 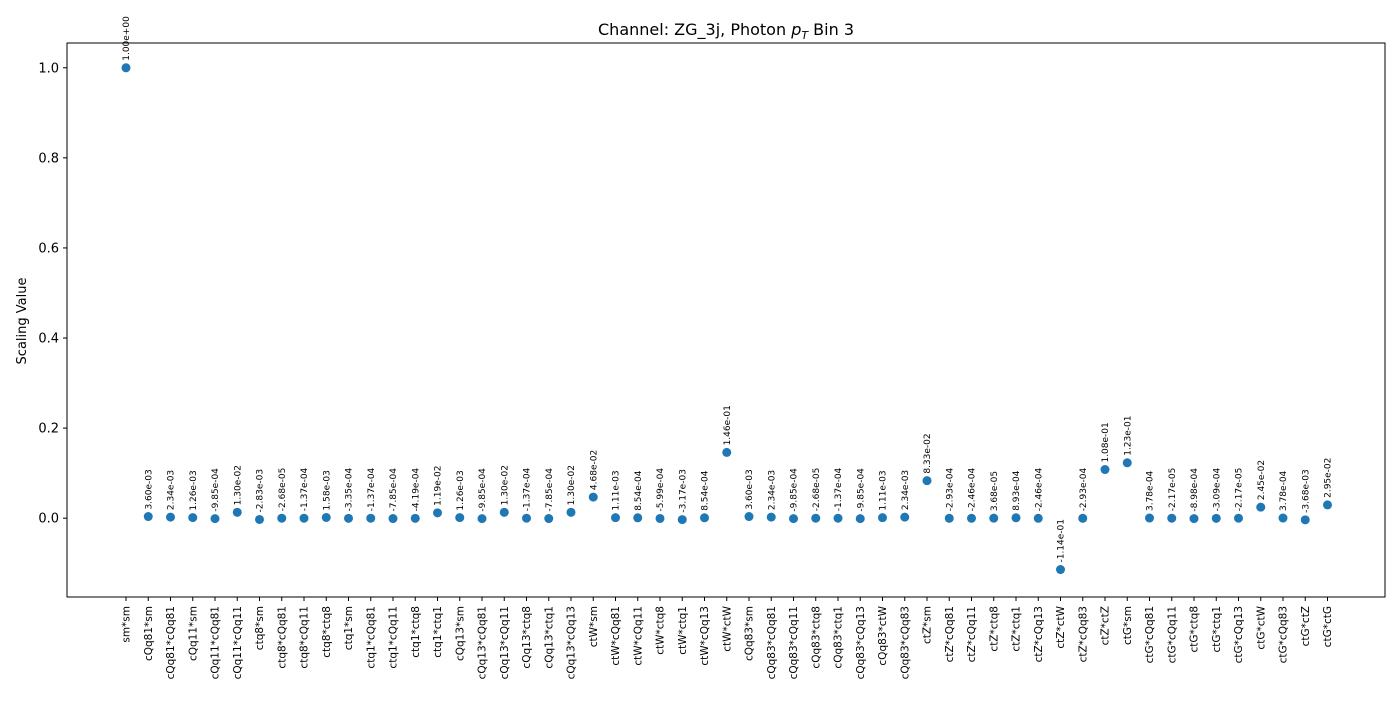 I want to click on data-label: 1.08e-01, so click(x=1106, y=442).